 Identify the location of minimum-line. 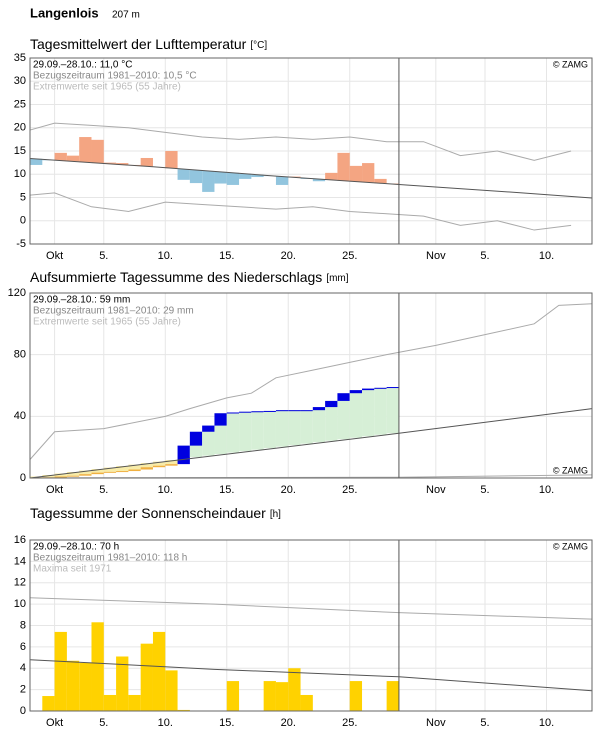
(300, 211).